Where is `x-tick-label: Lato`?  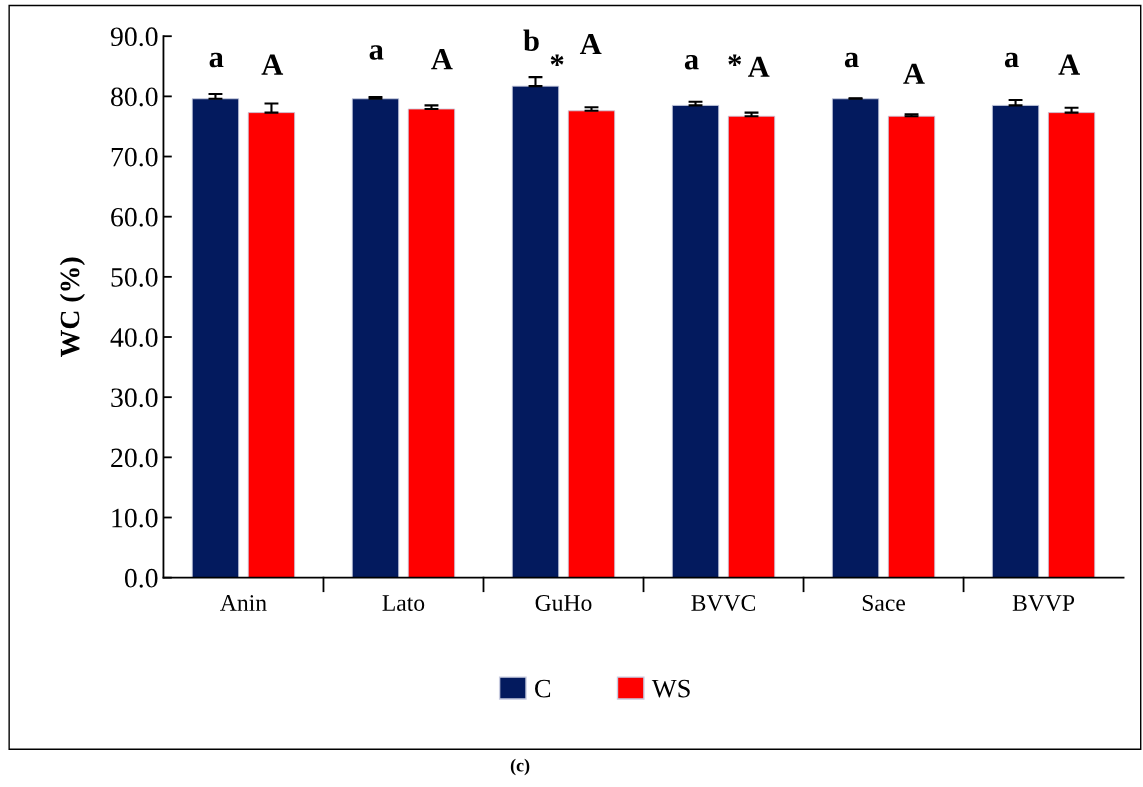 x-tick-label: Lato is located at coordinates (403, 603).